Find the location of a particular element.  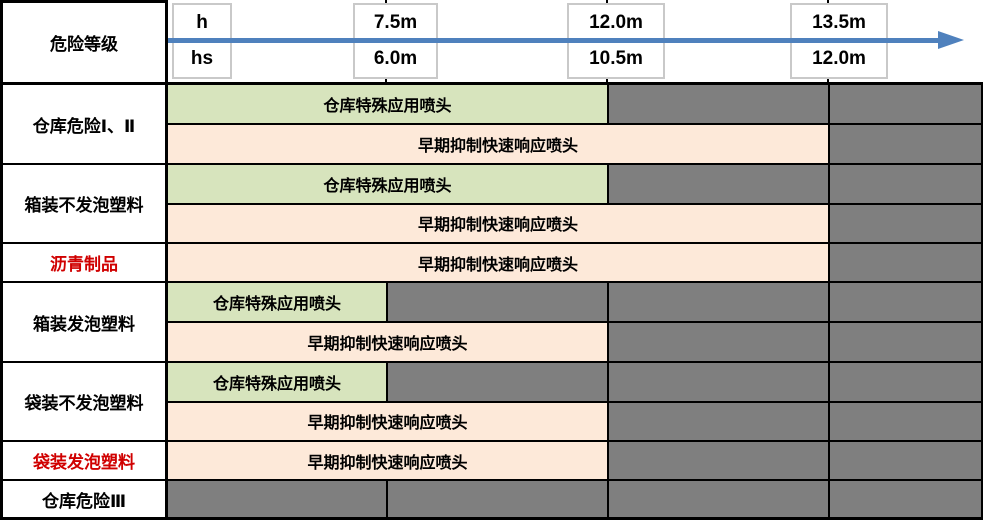

table-row: 袋装发泡塑料 早期抑制快速响应喷头 is located at coordinates (491, 459).